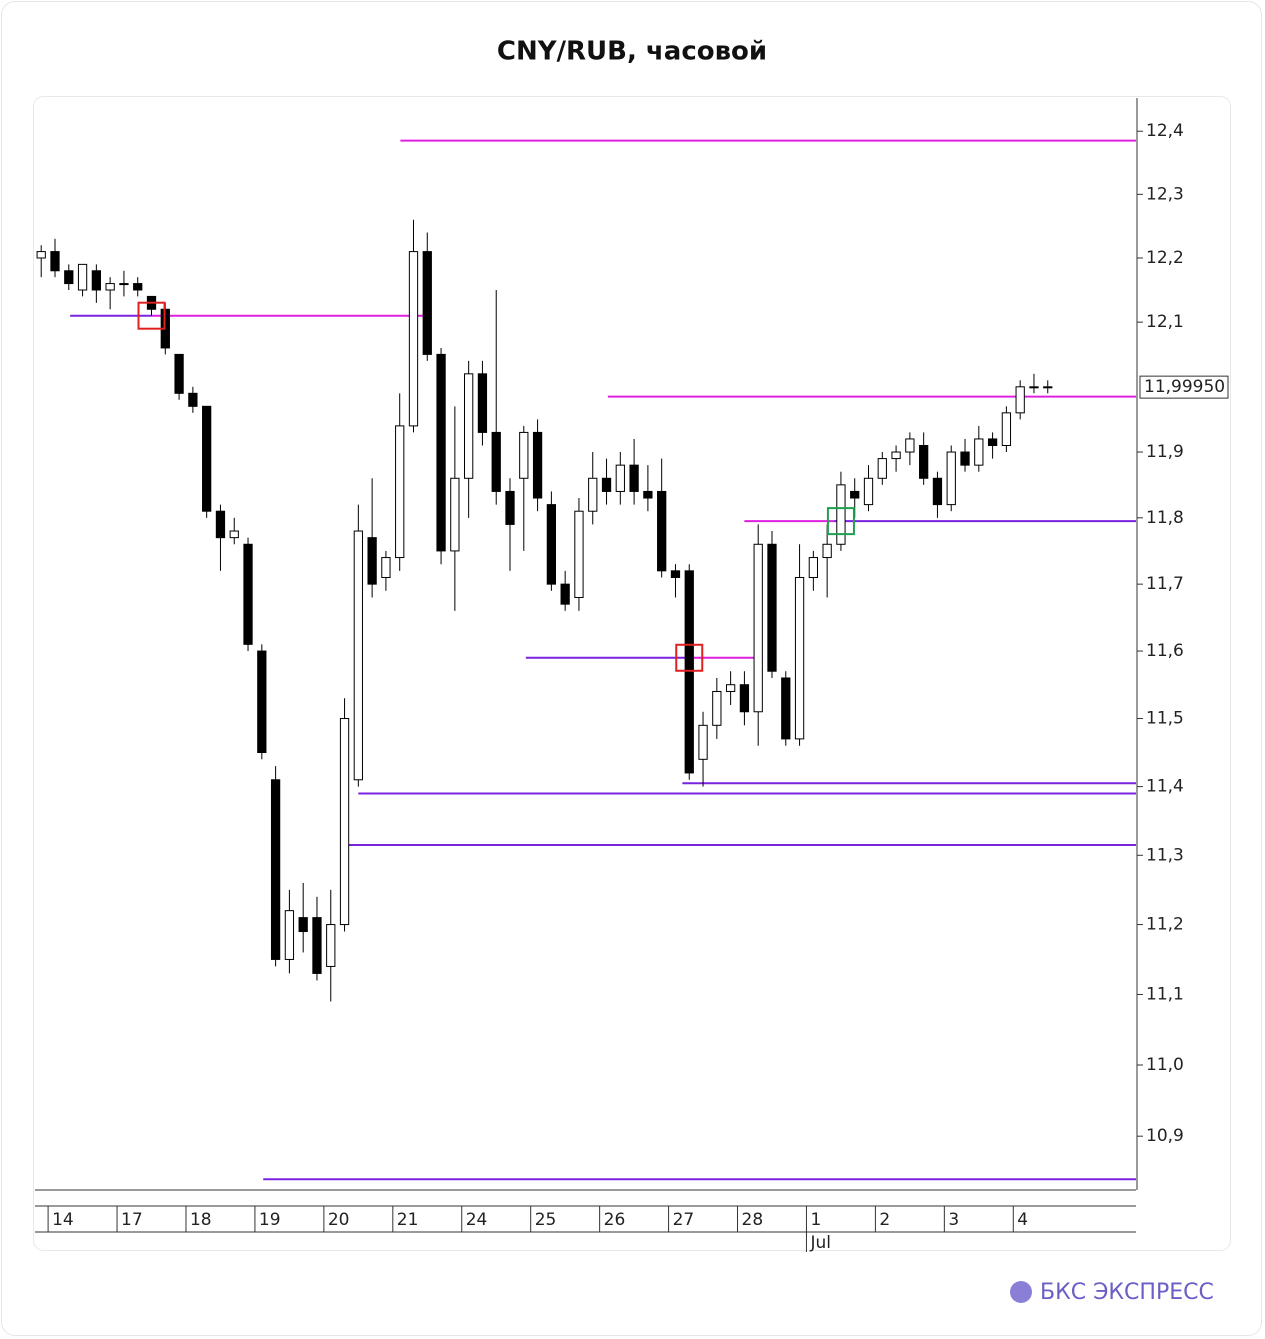 The width and height of the screenshot is (1265, 1339). Describe the element at coordinates (201, 1220) in the screenshot. I see `x-tick-label: 18` at that location.